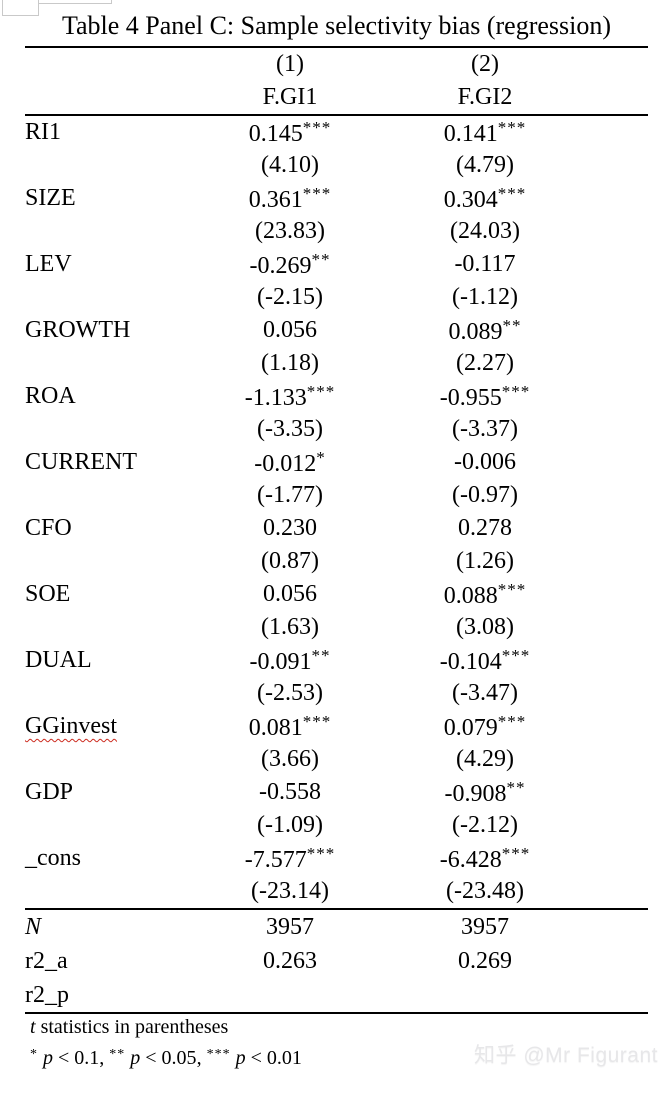 The width and height of the screenshot is (670, 1096). What do you see at coordinates (485, 198) in the screenshot?
I see `coefficient-cell: 0.304***` at bounding box center [485, 198].